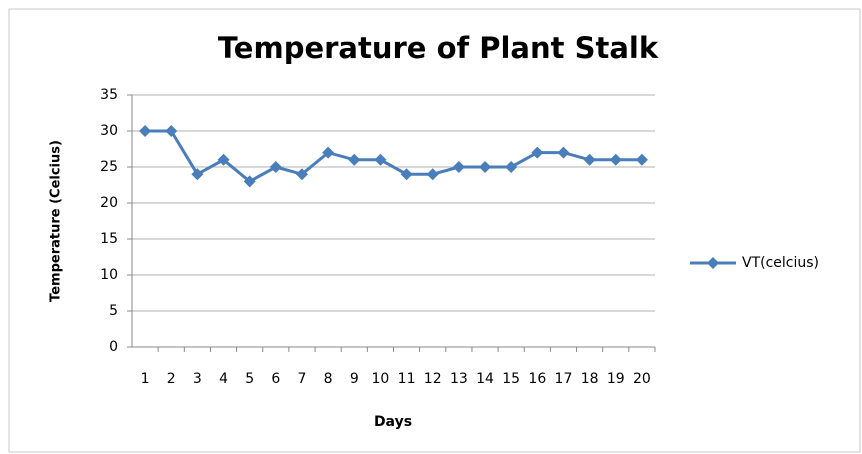  What do you see at coordinates (642, 379) in the screenshot?
I see `x-tick-label: 20` at bounding box center [642, 379].